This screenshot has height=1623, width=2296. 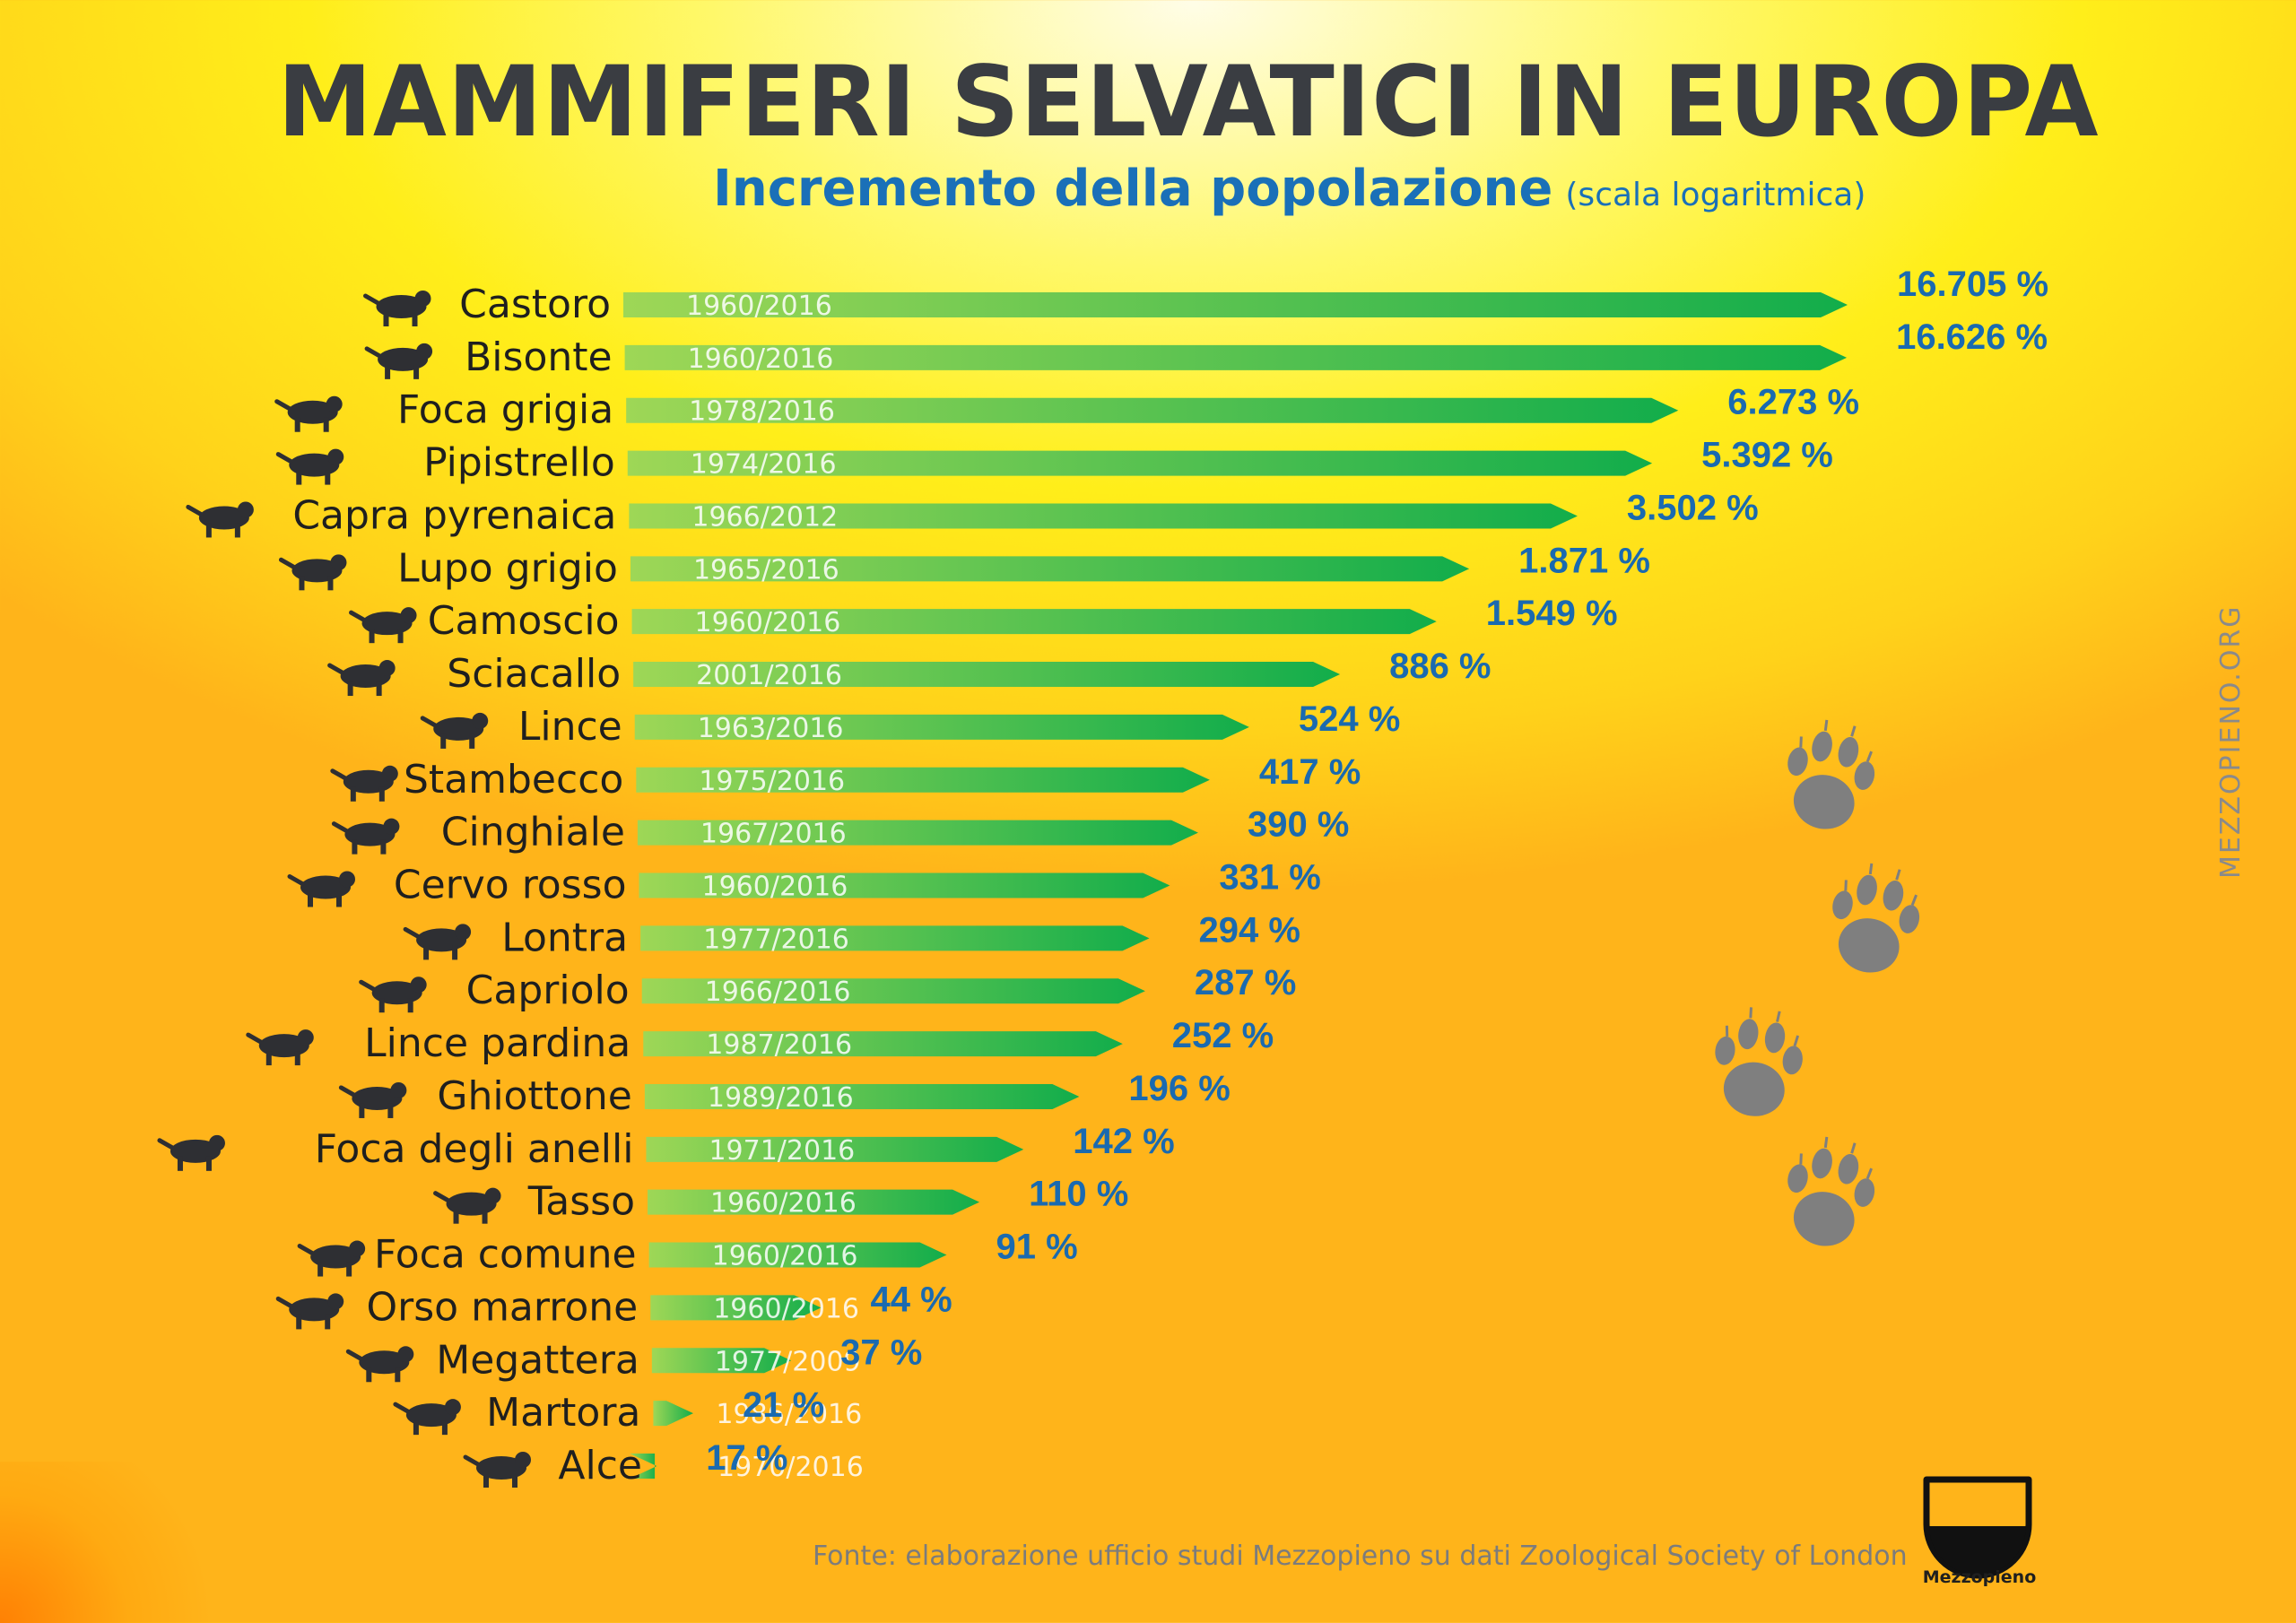 I want to click on data-label: 6.273 %, so click(x=1793, y=402).